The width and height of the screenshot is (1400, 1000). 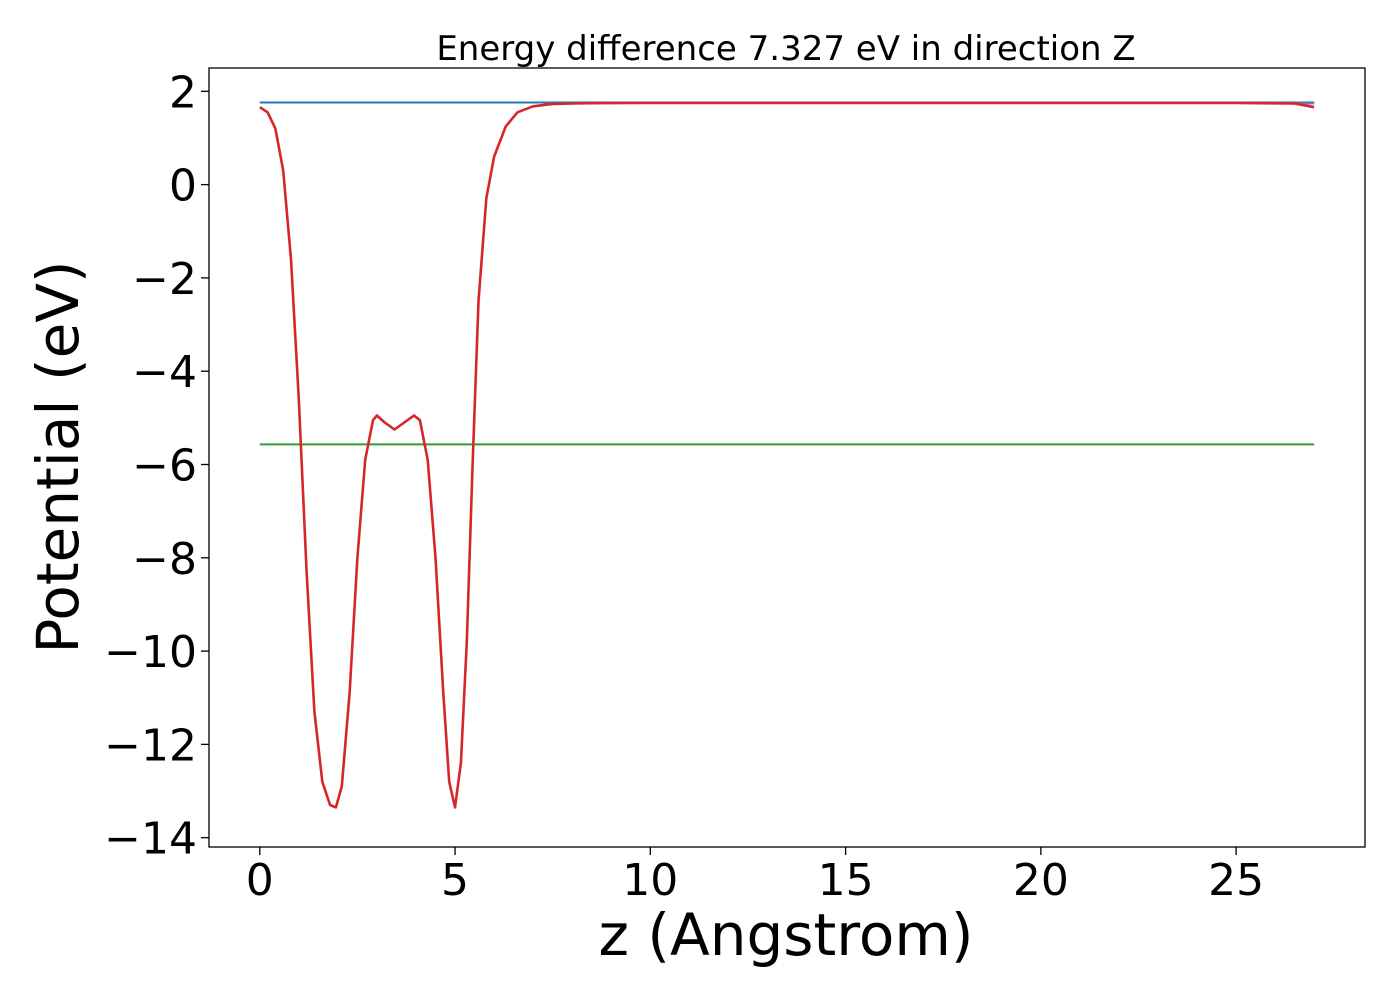 I want to click on x-tick-label: 5, so click(x=455, y=880).